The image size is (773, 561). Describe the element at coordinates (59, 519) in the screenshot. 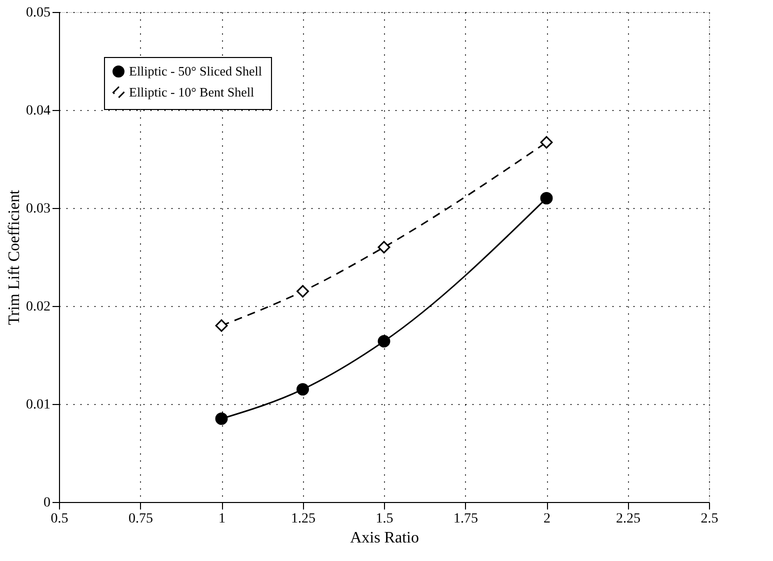

I see `x-tick-label: 0.5` at that location.